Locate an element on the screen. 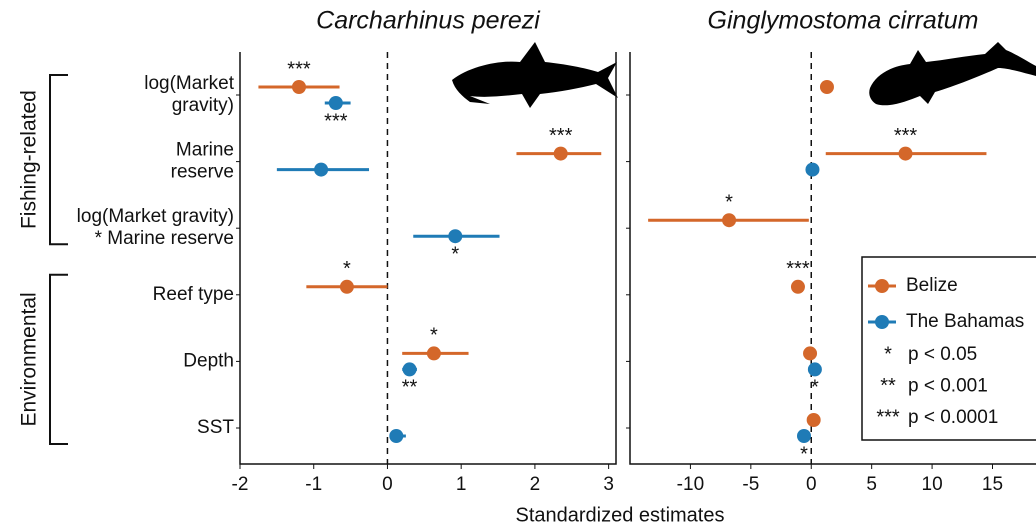 The height and width of the screenshot is (530, 1036). panel-title: Carcharhinus perezi is located at coordinates (428, 21).